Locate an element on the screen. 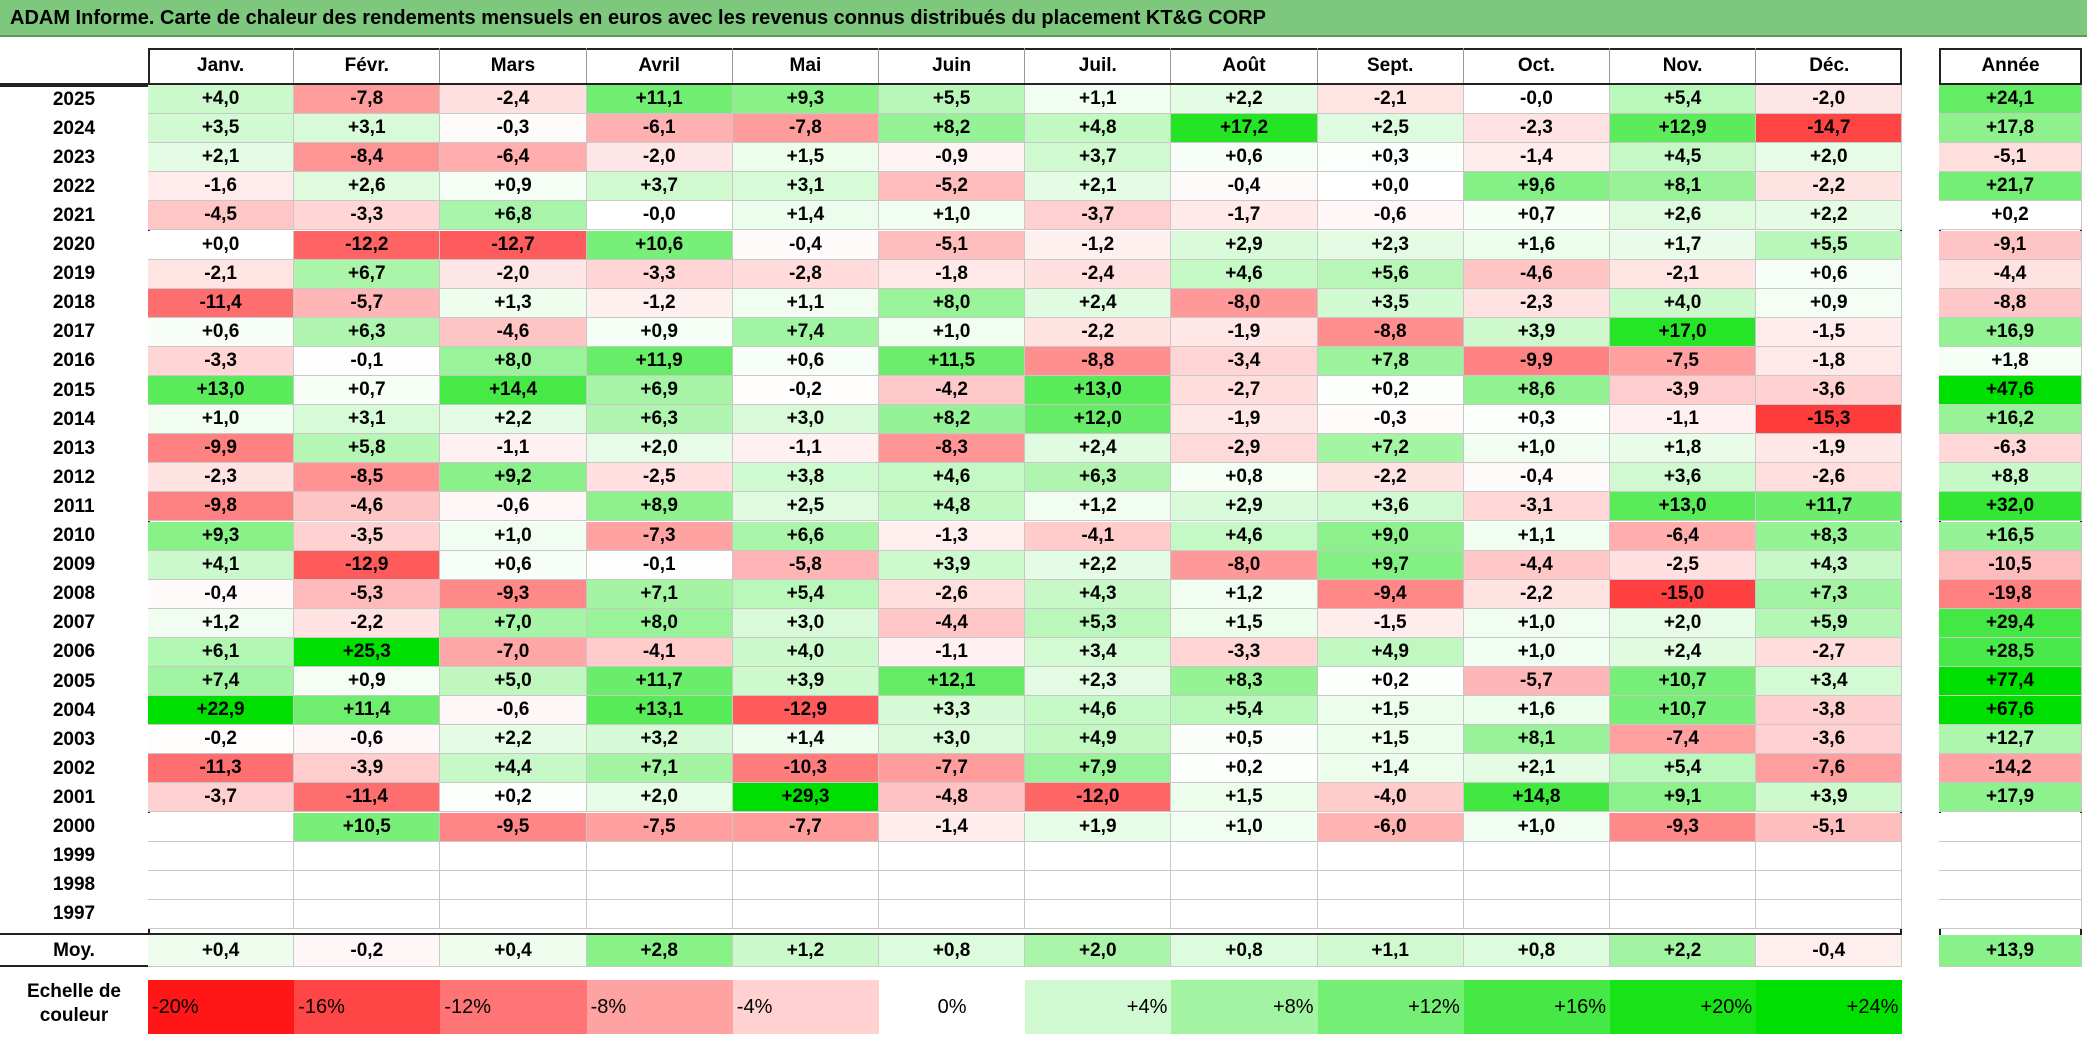 This screenshot has width=2087, height=1037. heatmap-cell: +4,4 is located at coordinates (513, 769).